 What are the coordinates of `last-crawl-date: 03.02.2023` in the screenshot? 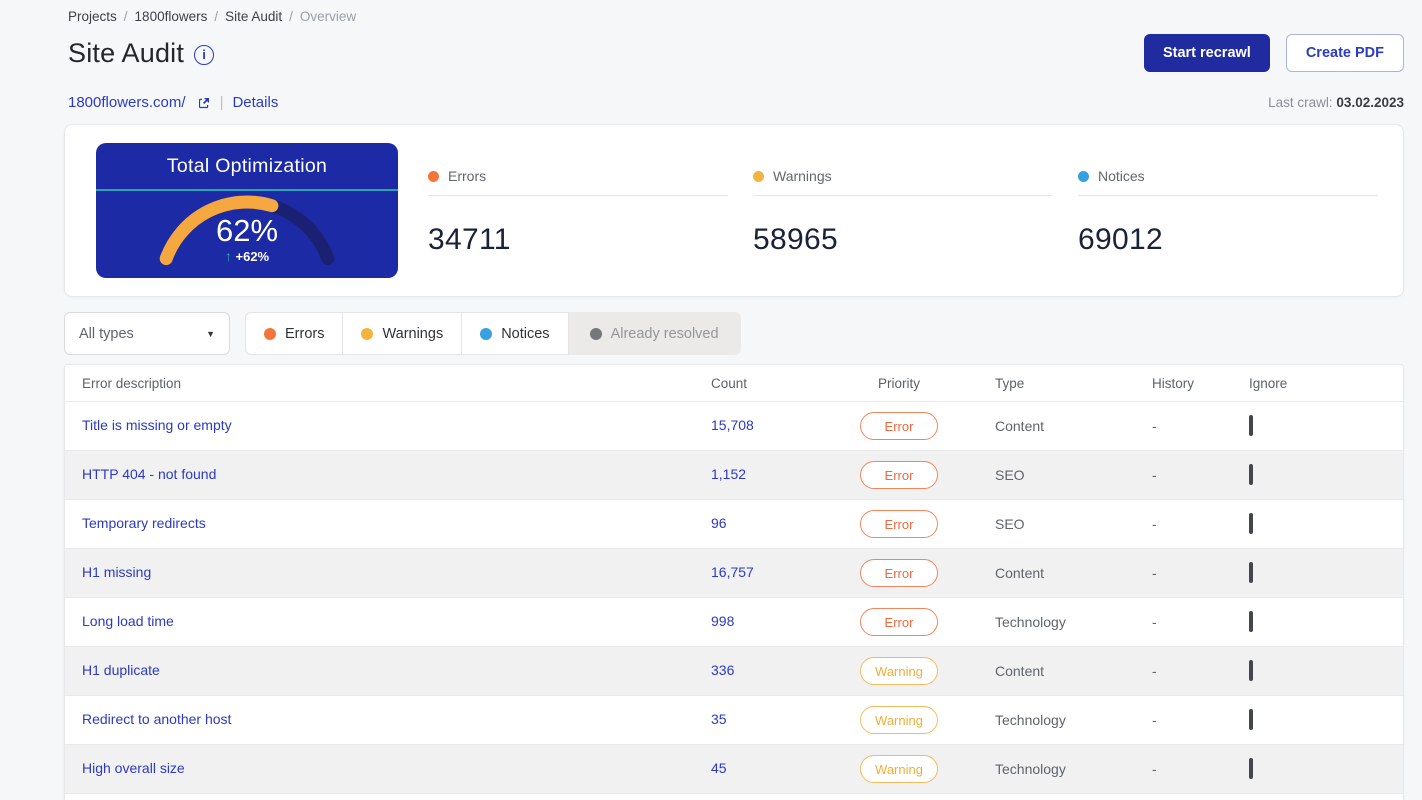 It's located at (1370, 102).